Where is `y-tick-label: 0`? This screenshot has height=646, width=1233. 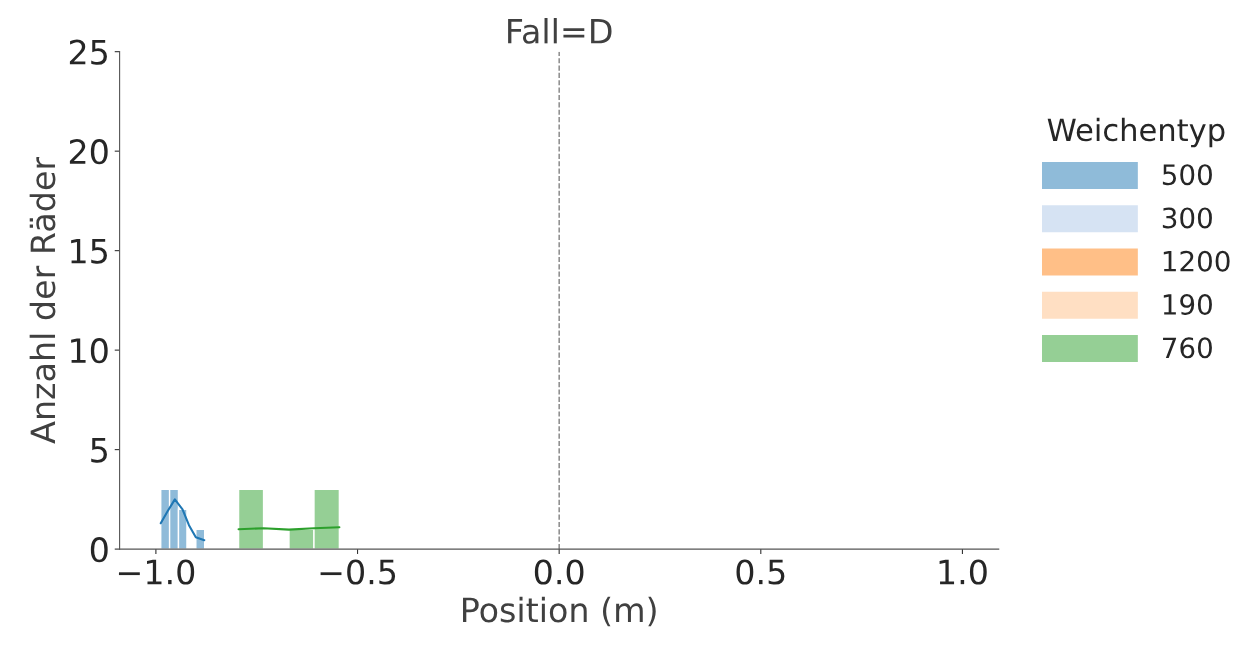 y-tick-label: 0 is located at coordinates (99, 550).